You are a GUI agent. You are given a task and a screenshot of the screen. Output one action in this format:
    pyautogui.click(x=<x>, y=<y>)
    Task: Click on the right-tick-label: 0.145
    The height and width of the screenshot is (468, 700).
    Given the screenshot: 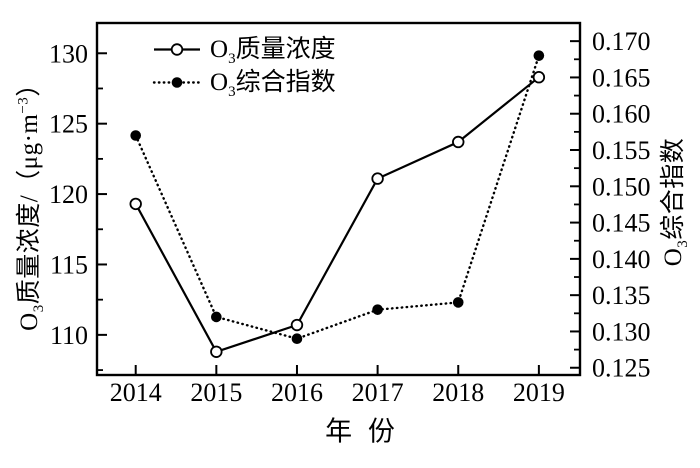 What is the action you would take?
    pyautogui.click(x=621, y=223)
    